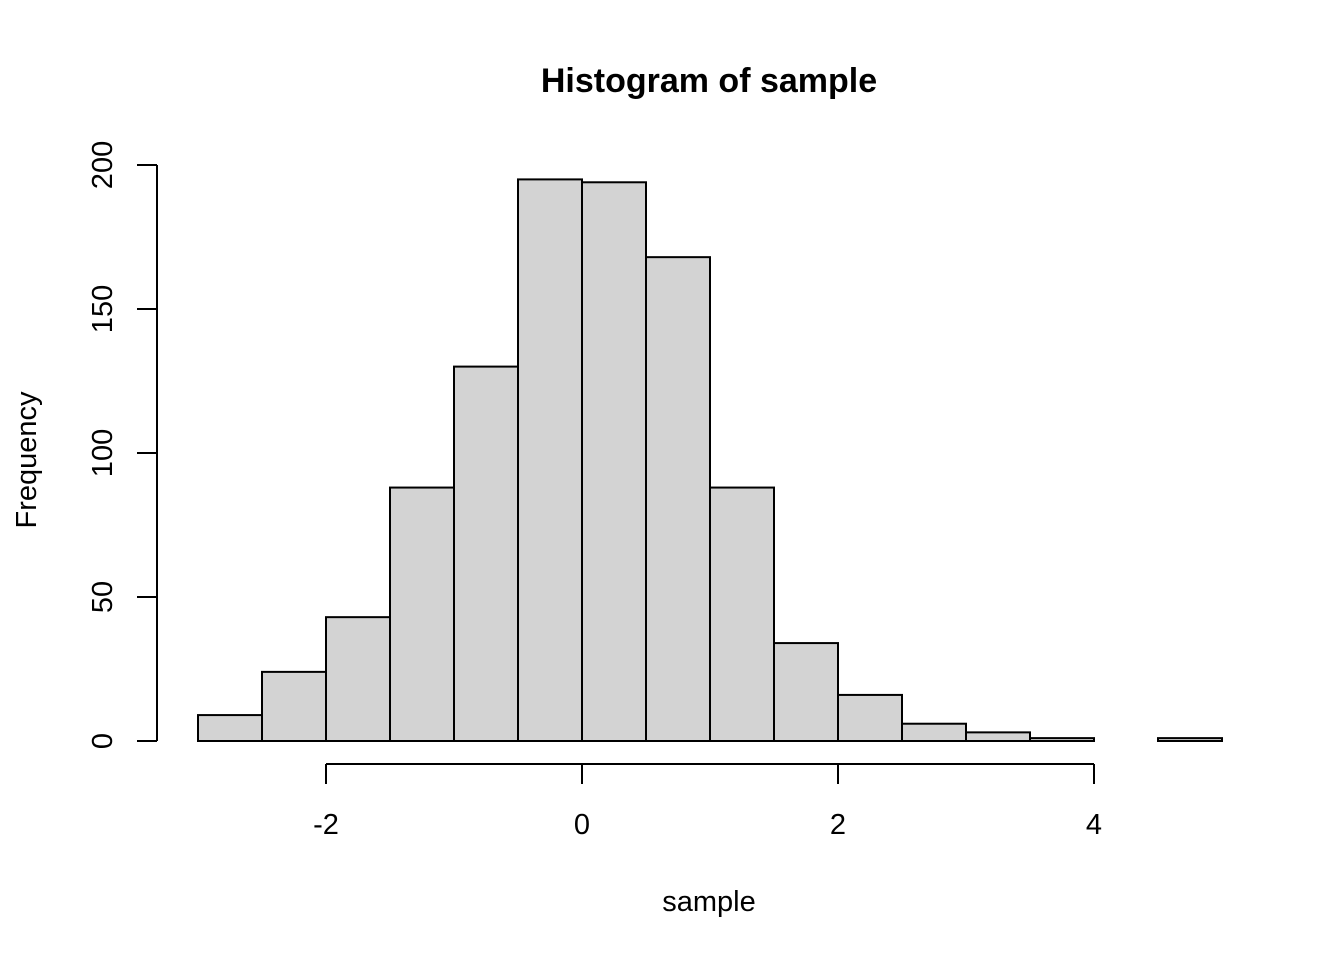  I want to click on x-tick-label: 0, so click(582, 825).